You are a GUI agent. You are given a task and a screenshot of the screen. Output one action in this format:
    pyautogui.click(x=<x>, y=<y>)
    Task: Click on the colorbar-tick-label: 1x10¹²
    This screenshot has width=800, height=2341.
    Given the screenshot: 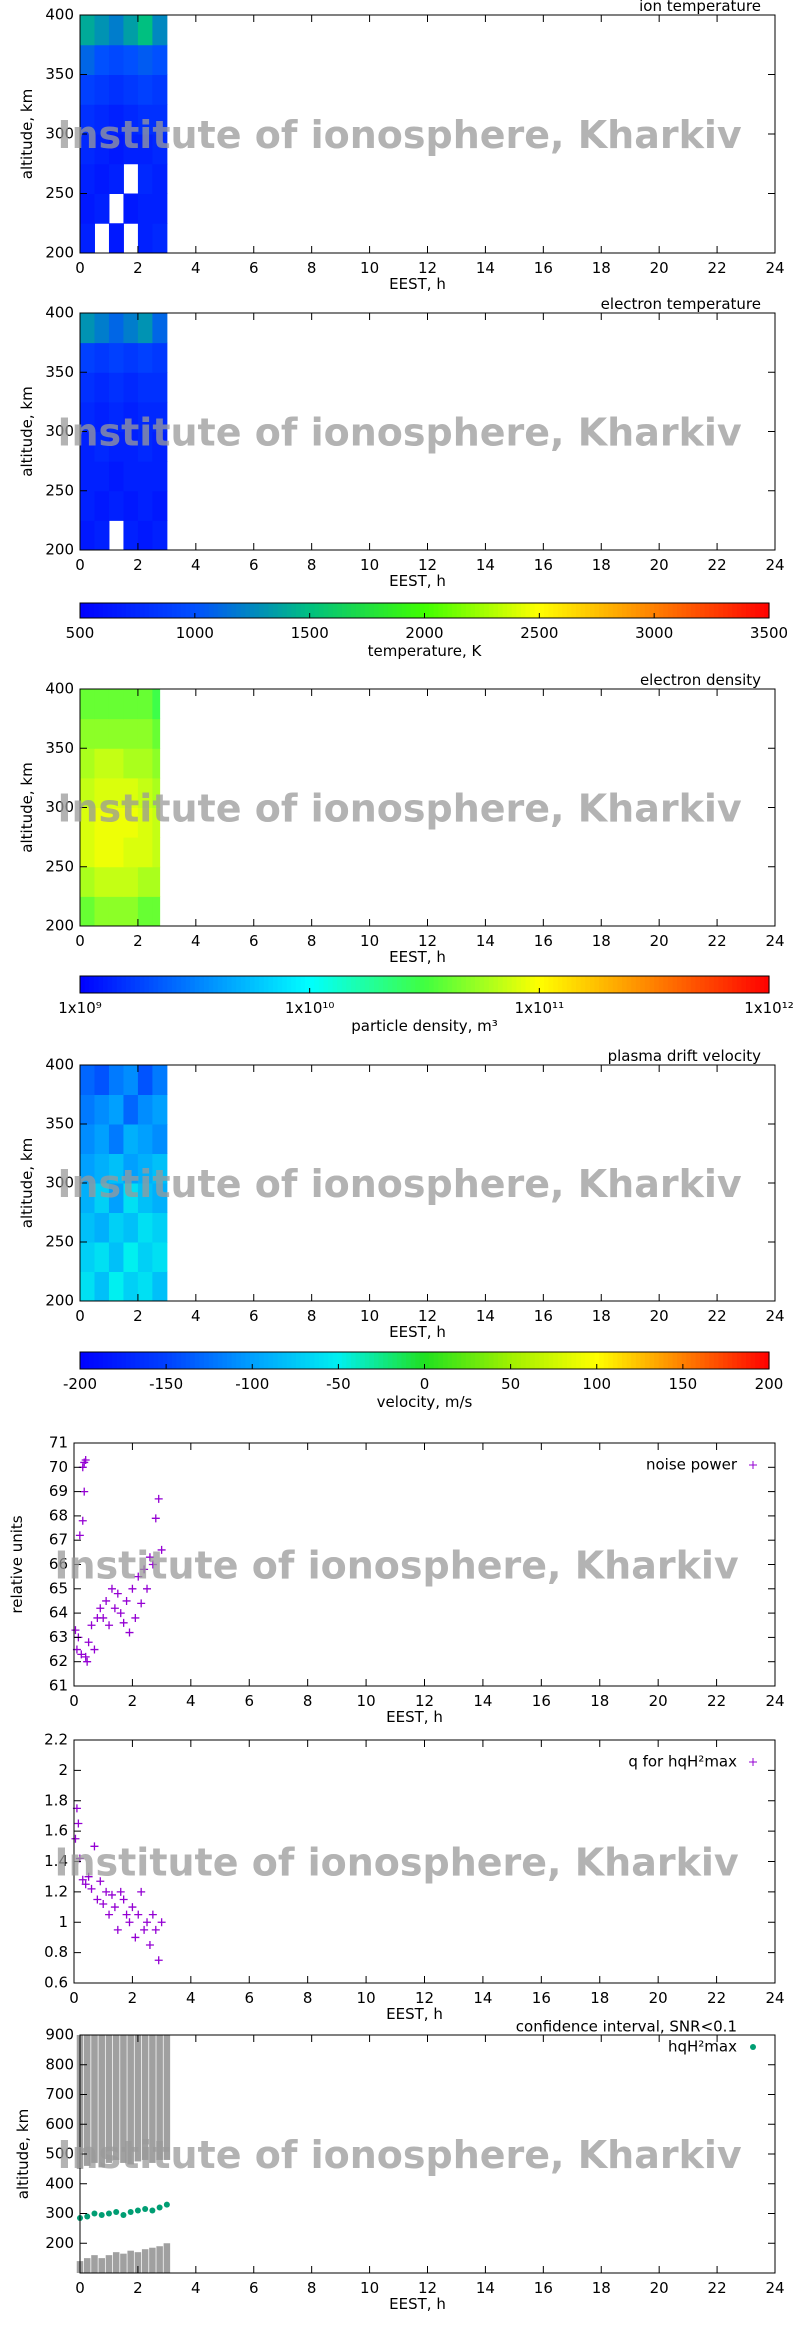 What is the action you would take?
    pyautogui.click(x=769, y=1008)
    